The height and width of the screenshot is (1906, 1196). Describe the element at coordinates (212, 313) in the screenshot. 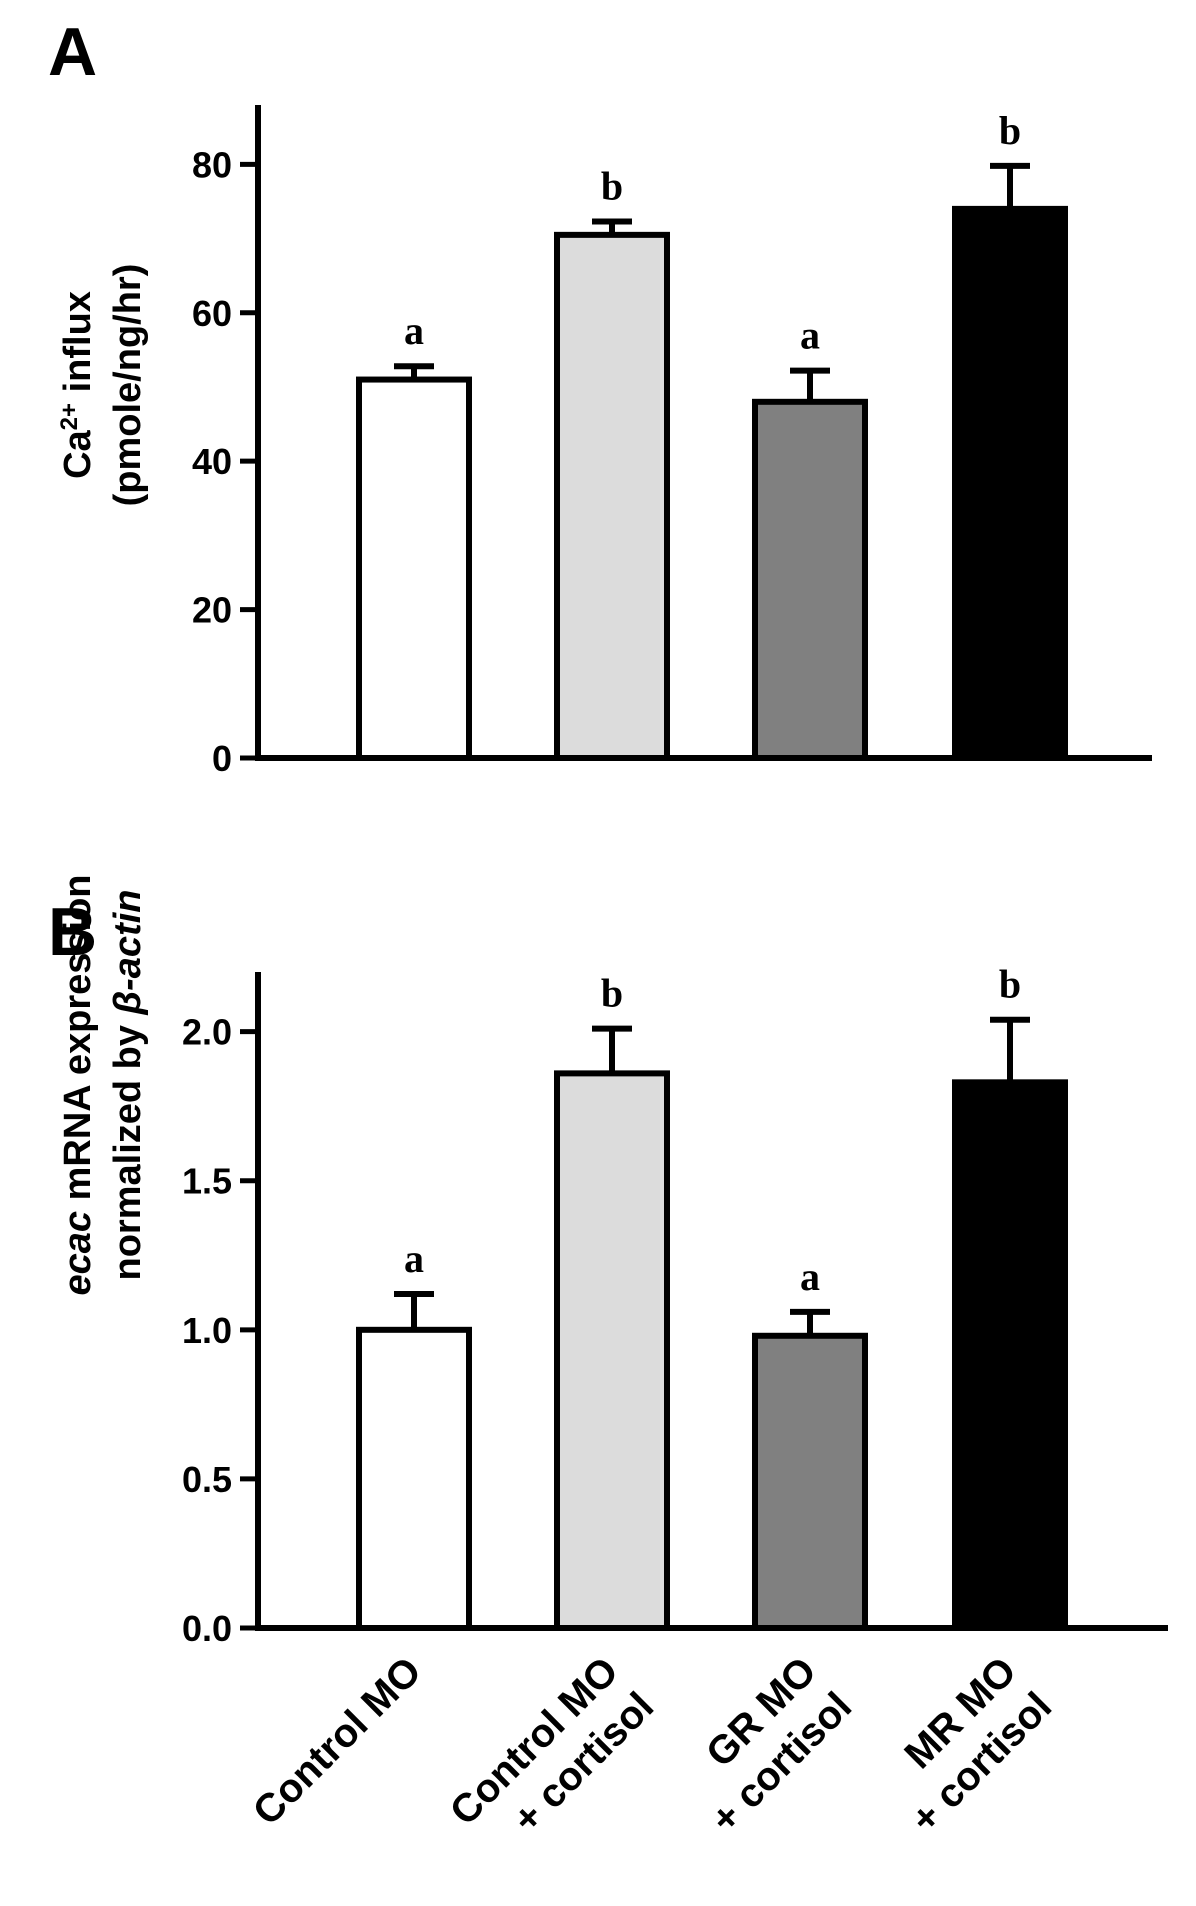

I see `panel-a-y-tick-label: 60` at that location.